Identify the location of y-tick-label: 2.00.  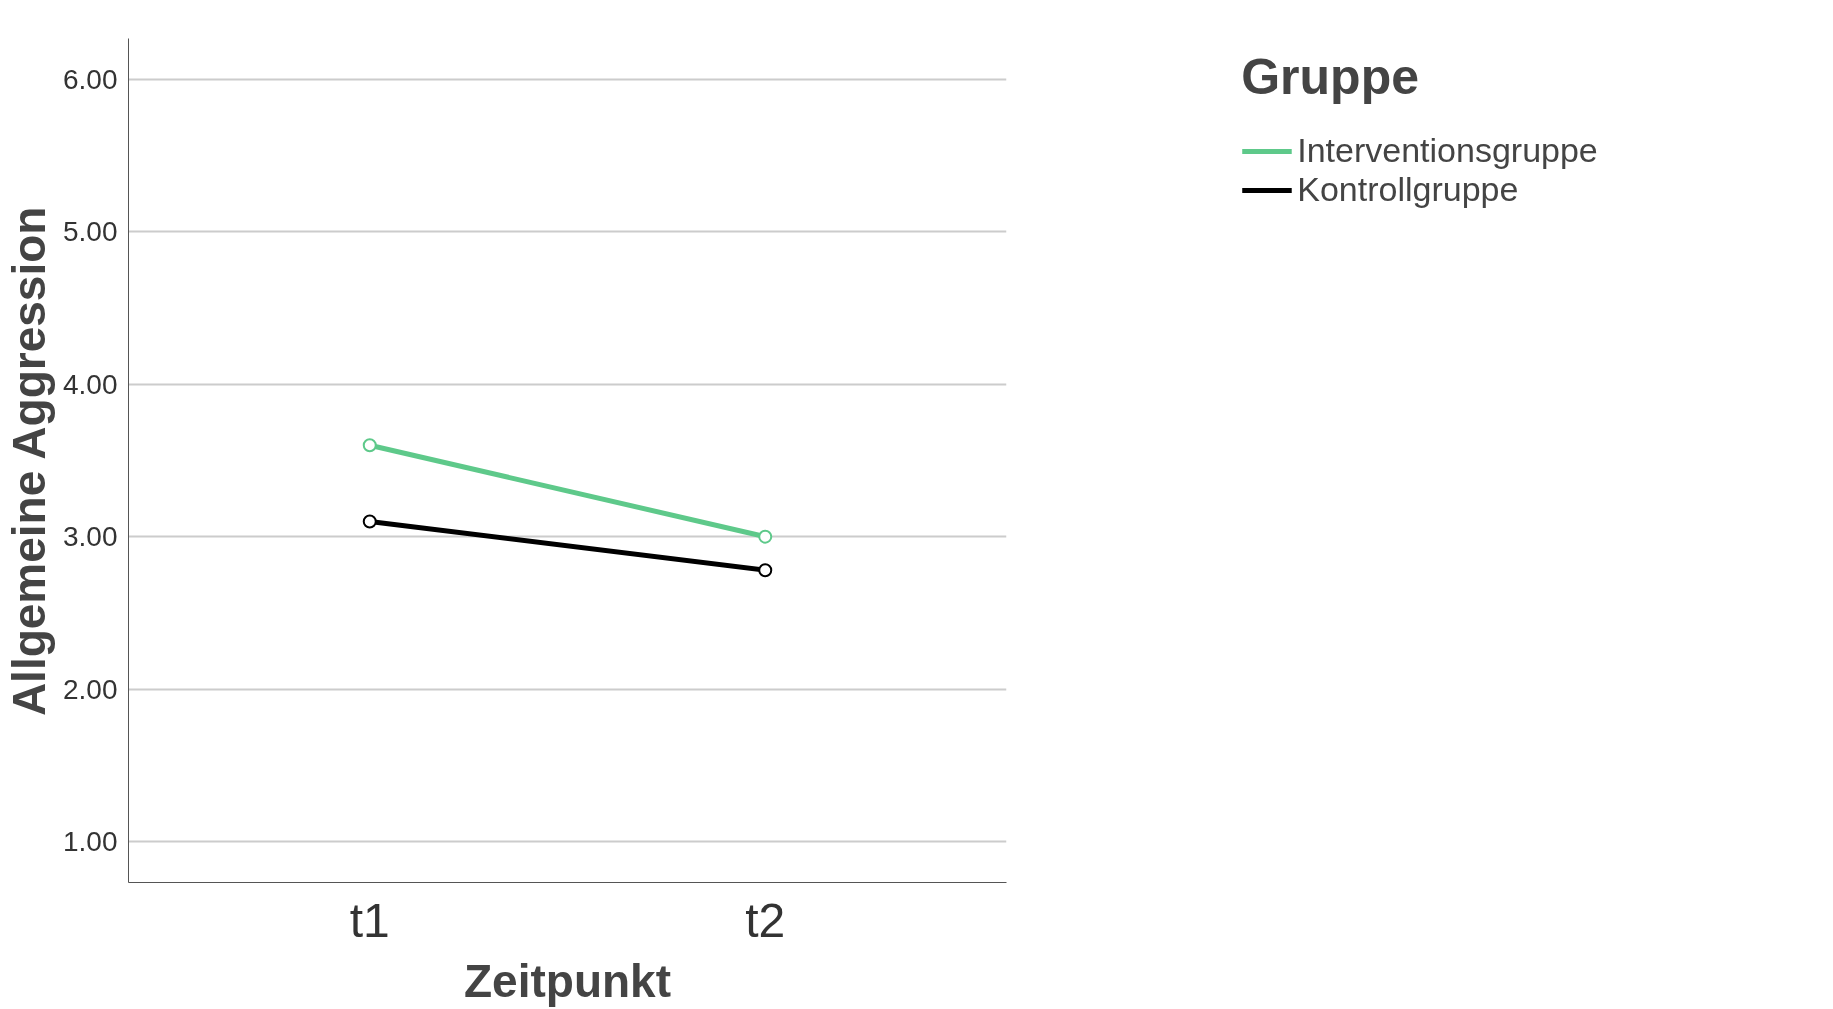
(90, 689).